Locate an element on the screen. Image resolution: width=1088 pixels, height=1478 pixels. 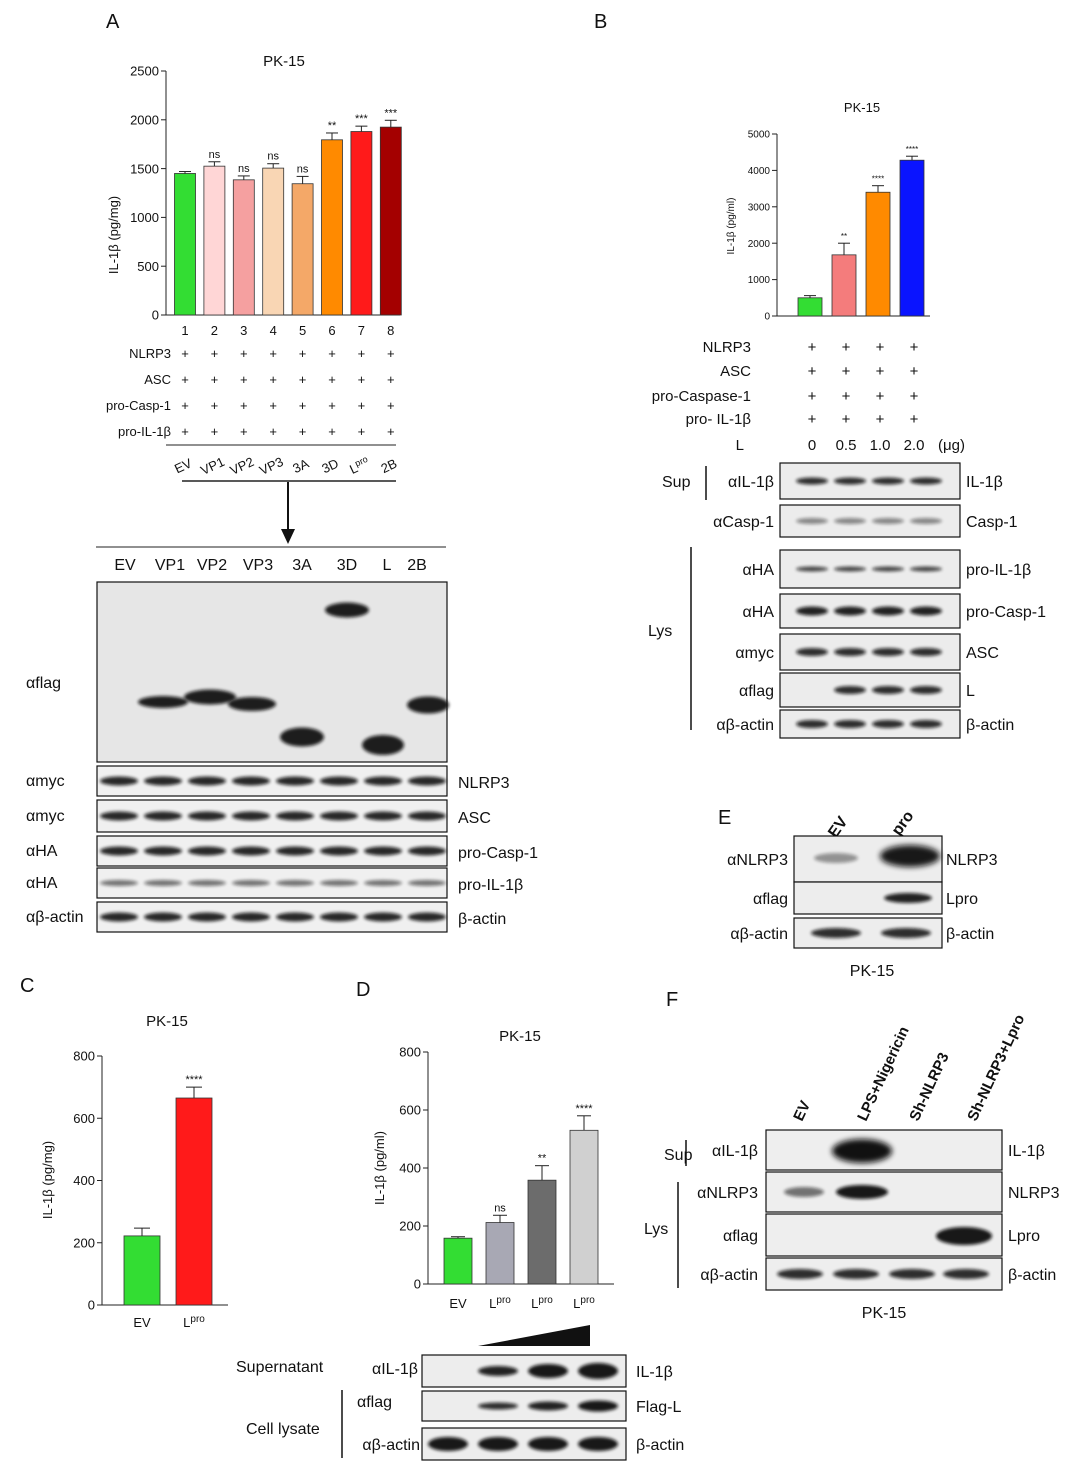
y-tick-label: 1500 is located at coordinates (144, 168).